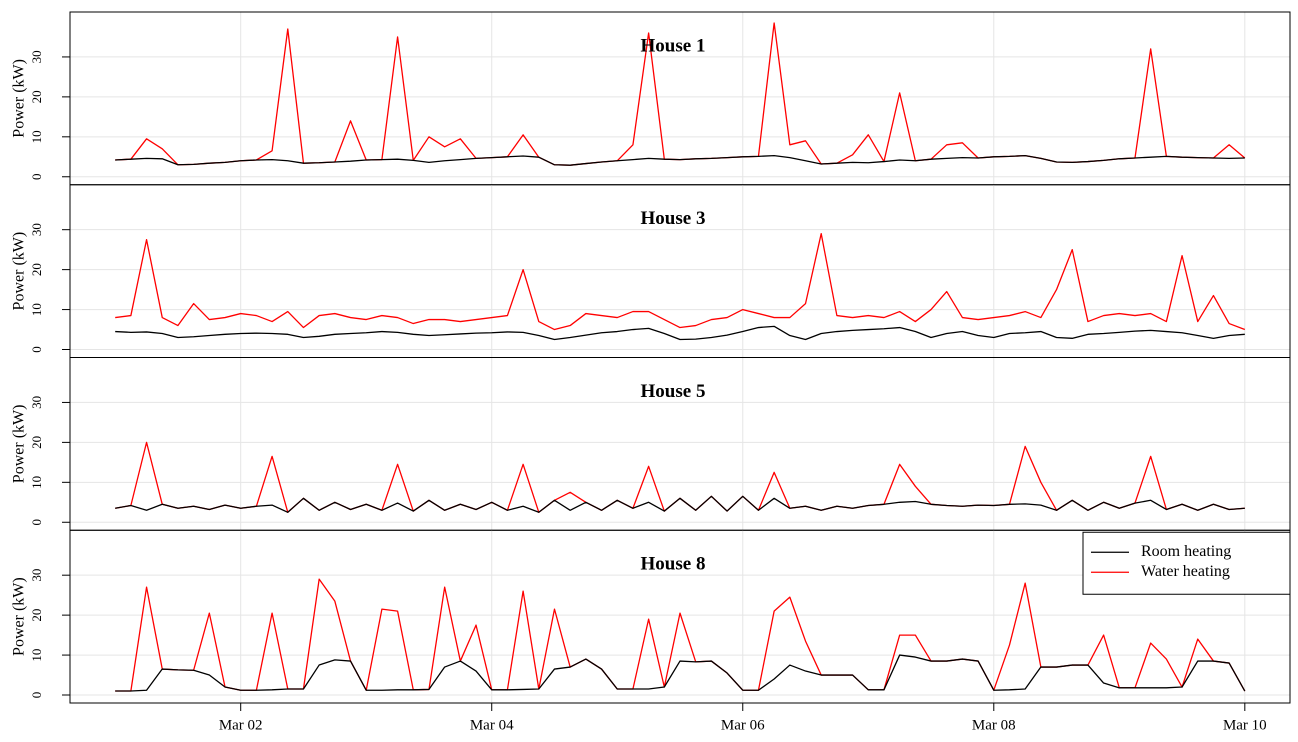  What do you see at coordinates (673, 218) in the screenshot?
I see `panel-title: House 3` at bounding box center [673, 218].